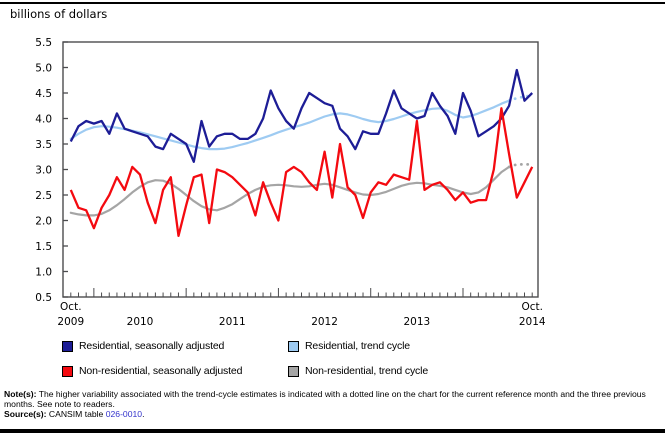 The image size is (665, 441). I want to click on legend-label: Residential, trend cycle, so click(357, 346).